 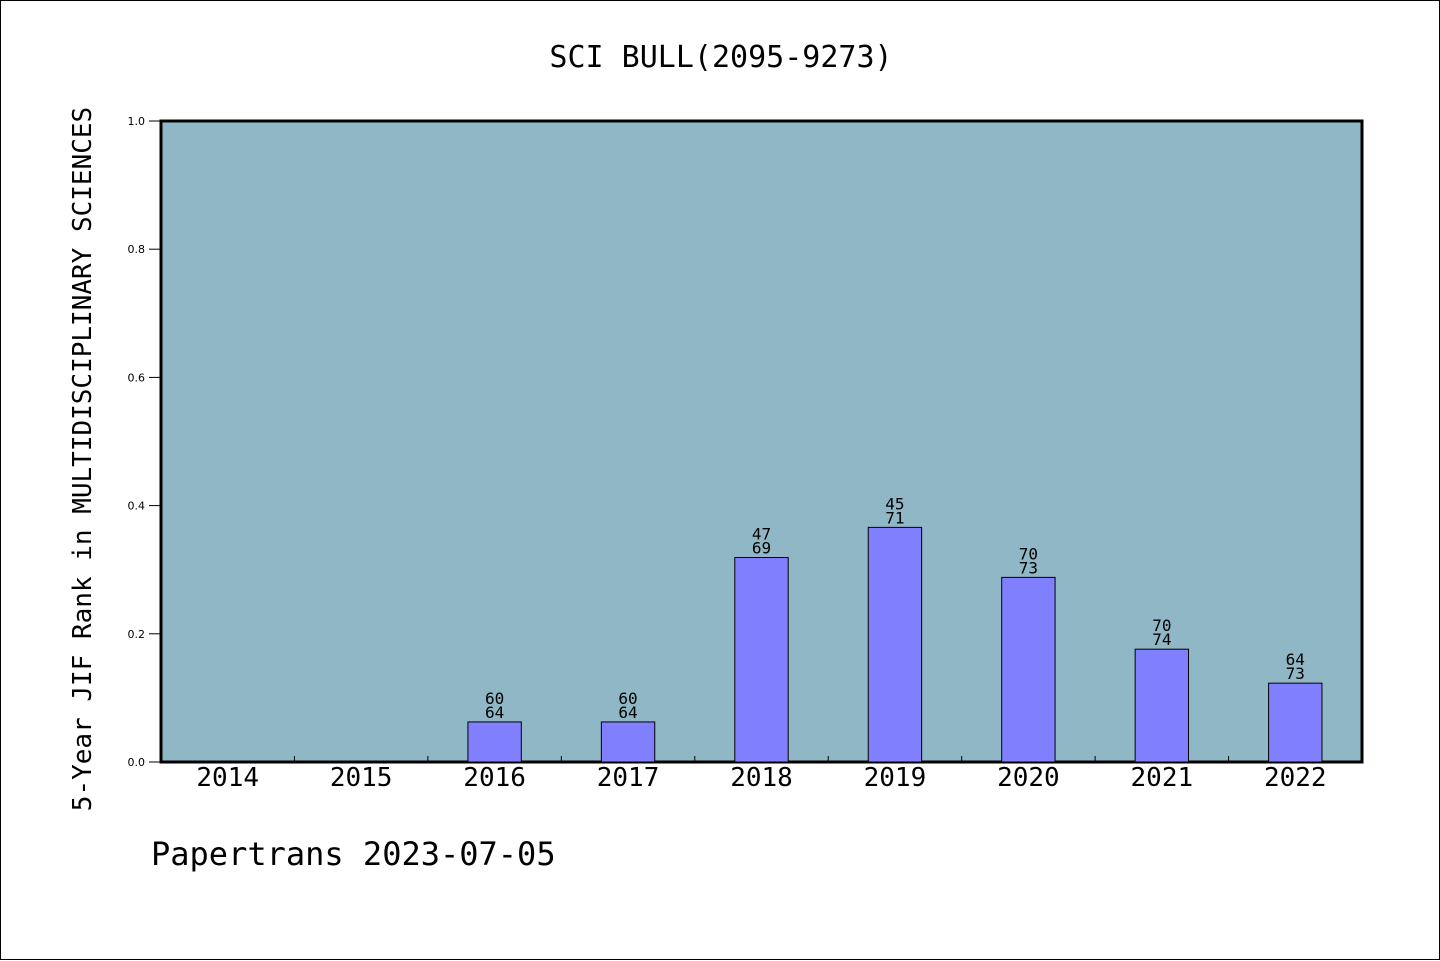 What do you see at coordinates (1295, 778) in the screenshot?
I see `x-tick-label: 2022` at bounding box center [1295, 778].